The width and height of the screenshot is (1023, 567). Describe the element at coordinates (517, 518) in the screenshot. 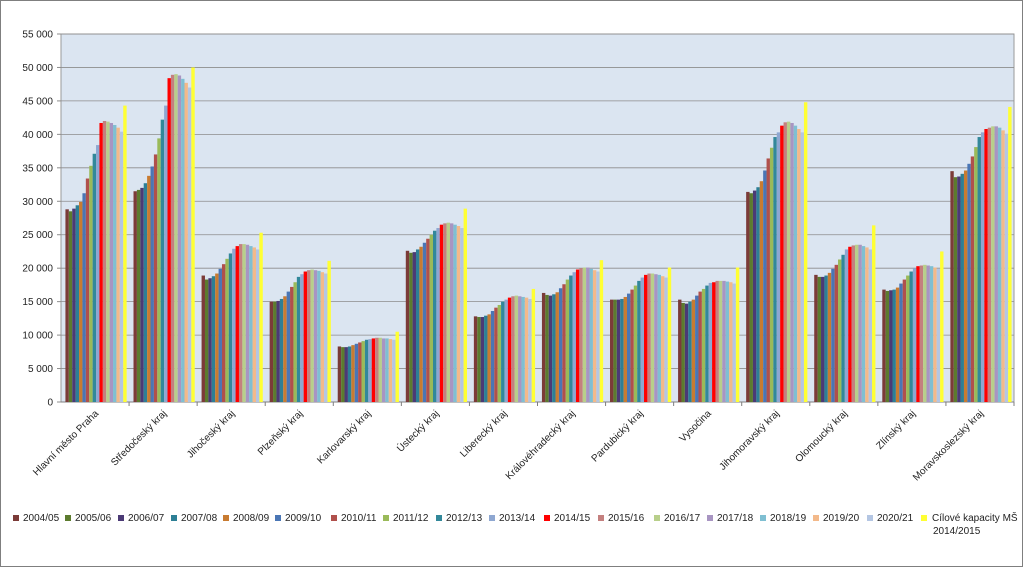

I see `legend-label: 2013/14` at that location.